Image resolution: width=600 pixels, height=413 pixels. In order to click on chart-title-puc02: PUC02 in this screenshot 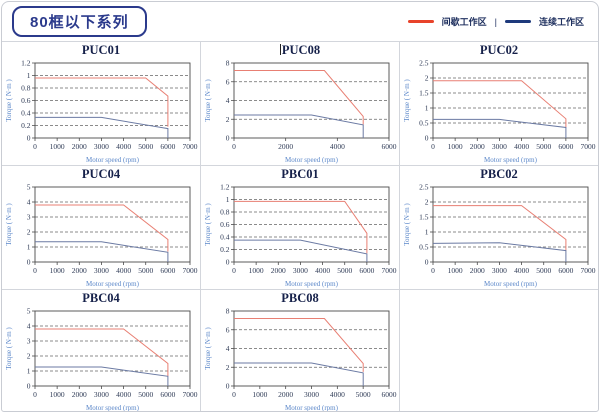, I will do `click(499, 50)`.